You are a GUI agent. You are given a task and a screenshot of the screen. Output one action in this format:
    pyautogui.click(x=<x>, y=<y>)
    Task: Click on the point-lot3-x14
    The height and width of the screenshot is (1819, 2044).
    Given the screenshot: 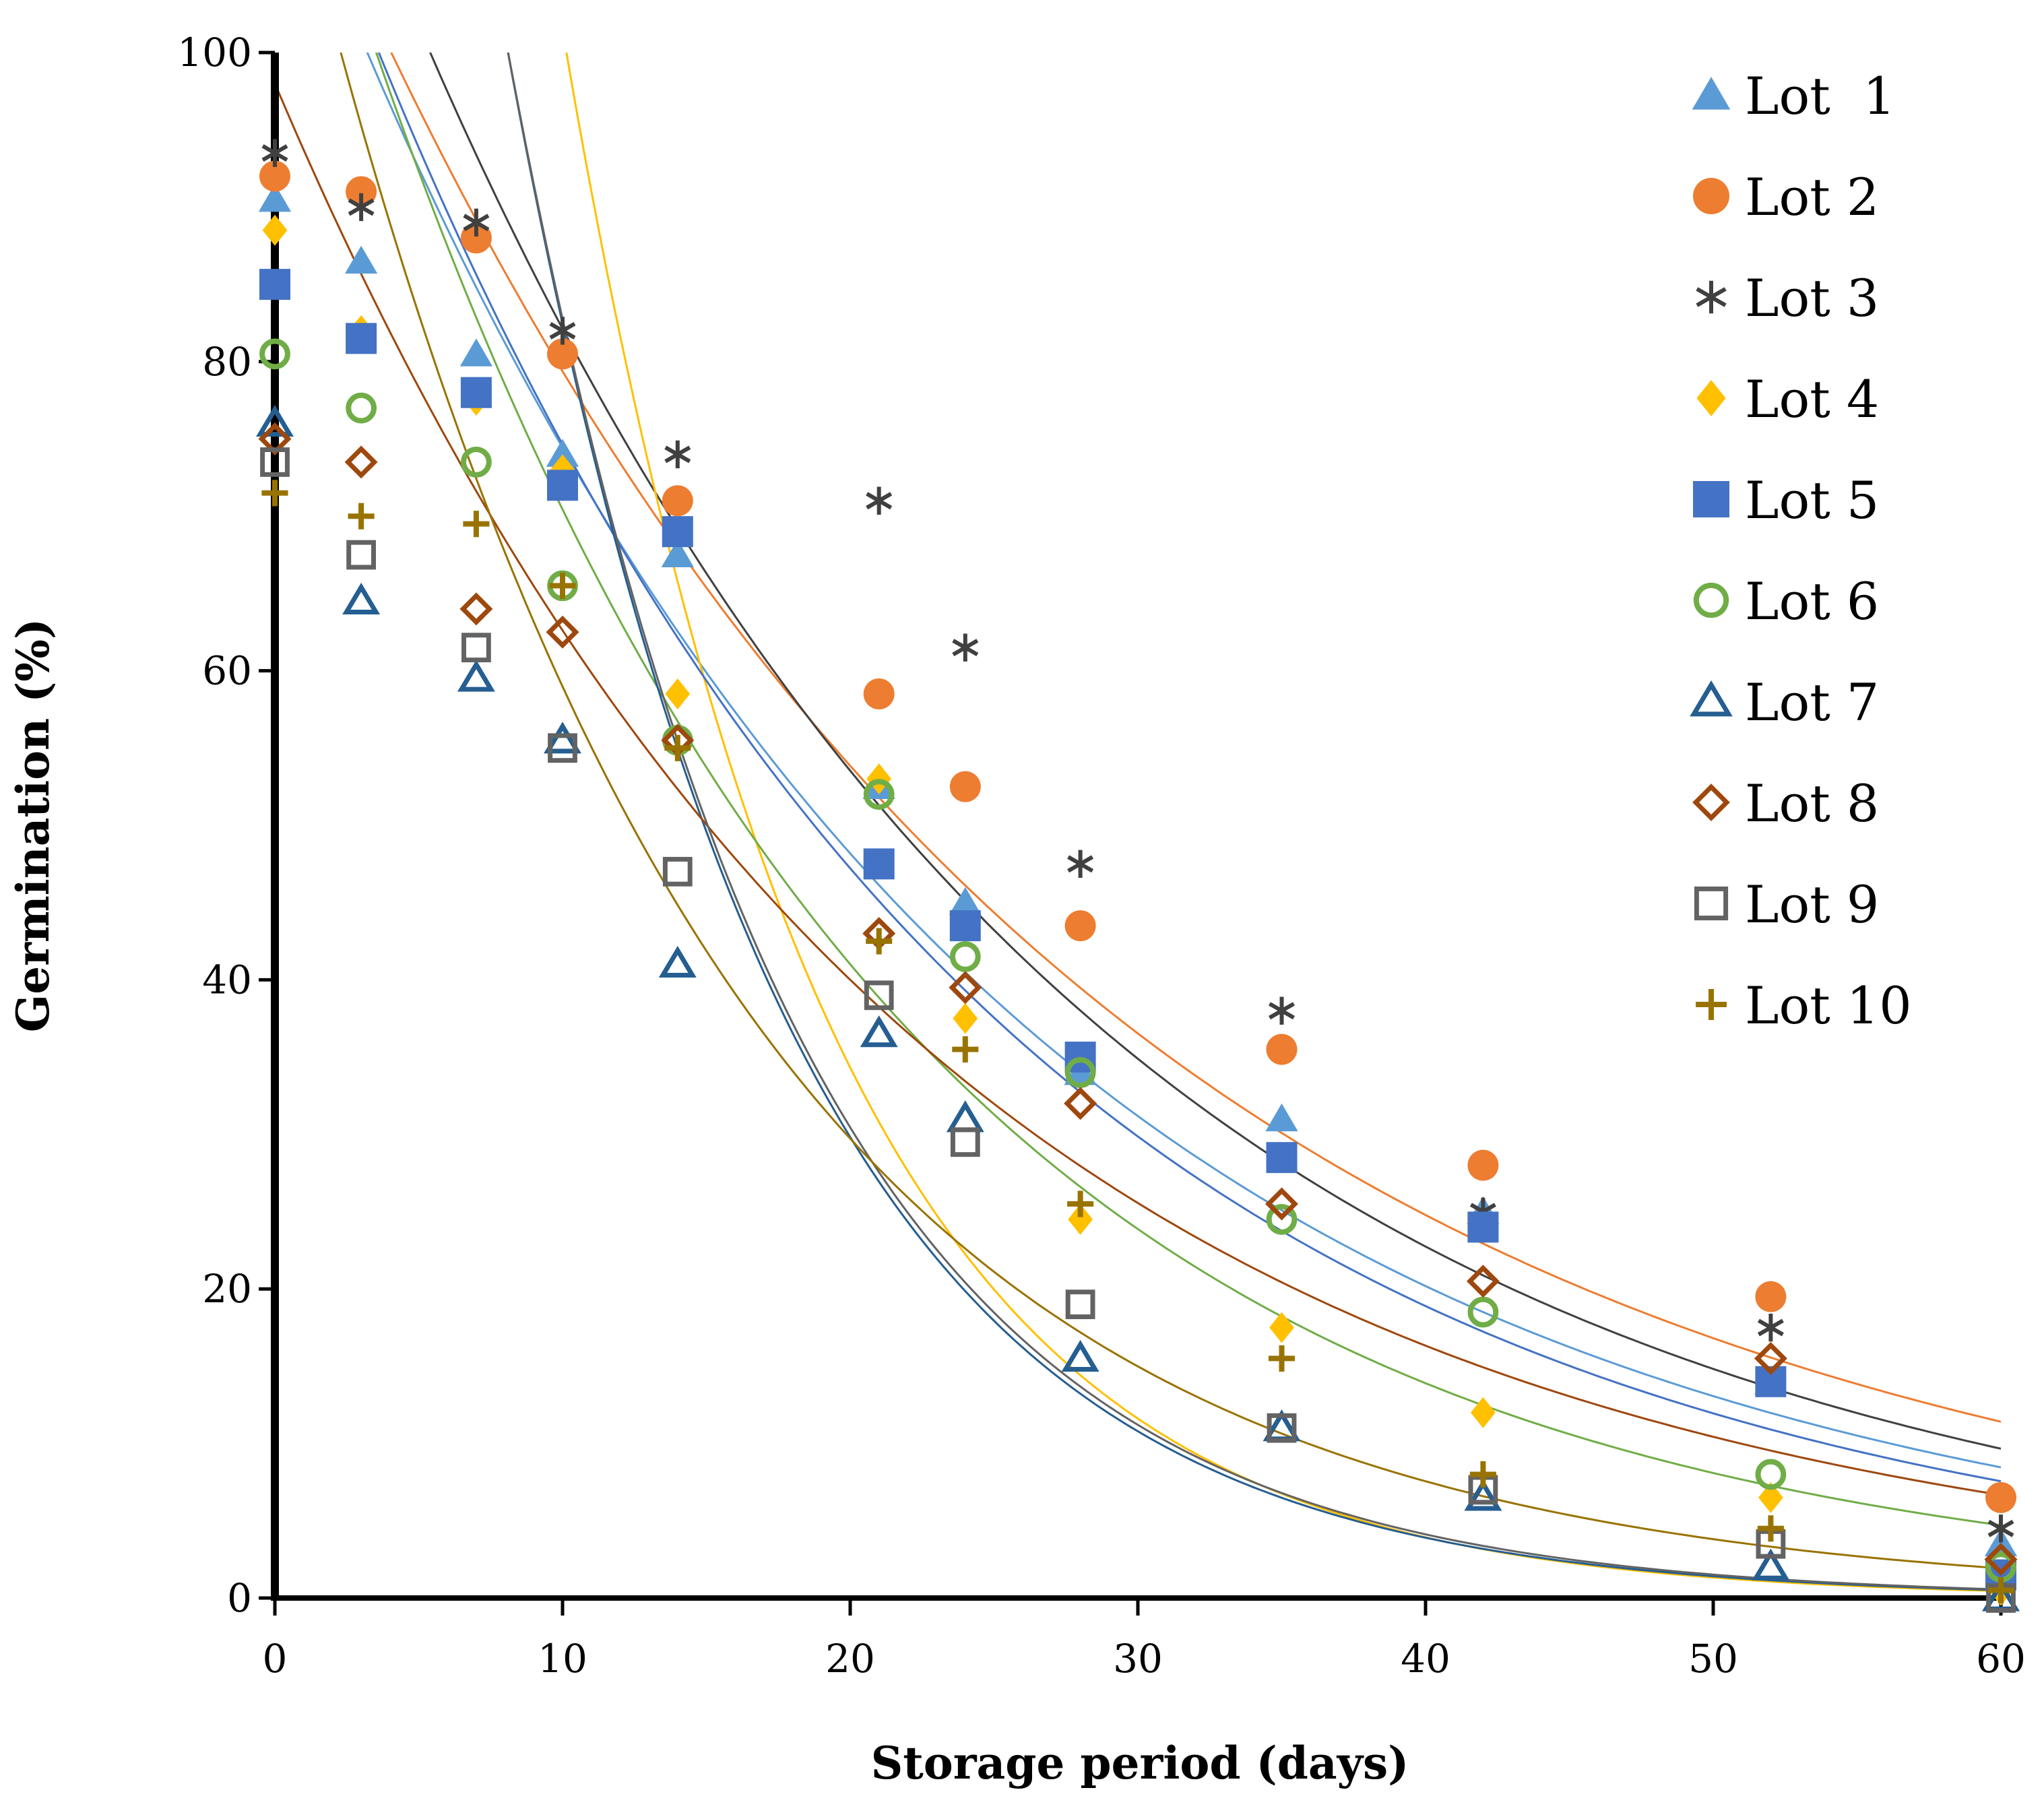 What is the action you would take?
    pyautogui.click(x=677, y=454)
    